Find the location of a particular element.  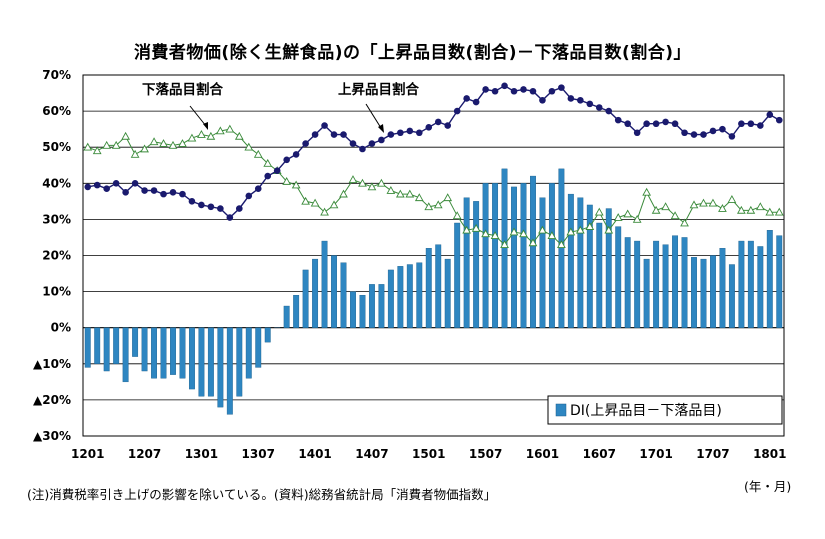

legend-box is located at coordinates (665, 410).